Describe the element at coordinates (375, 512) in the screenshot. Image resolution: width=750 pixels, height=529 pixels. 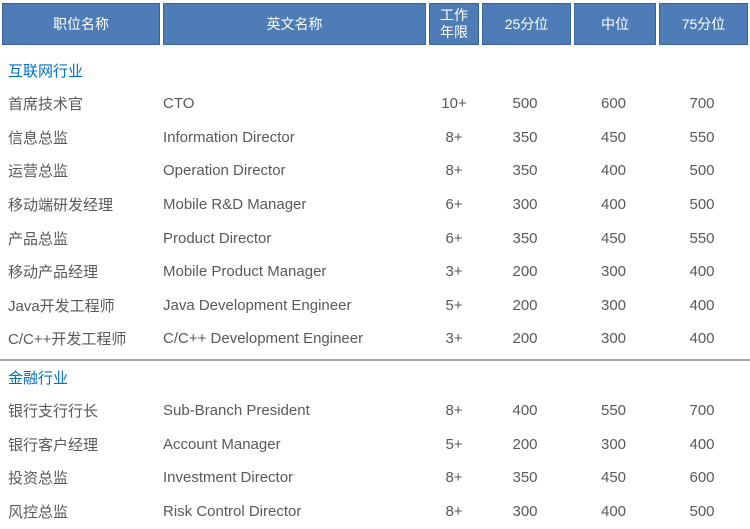
I see `table-row: 风控总监 Risk Control Director 8+ 300 400 500` at that location.